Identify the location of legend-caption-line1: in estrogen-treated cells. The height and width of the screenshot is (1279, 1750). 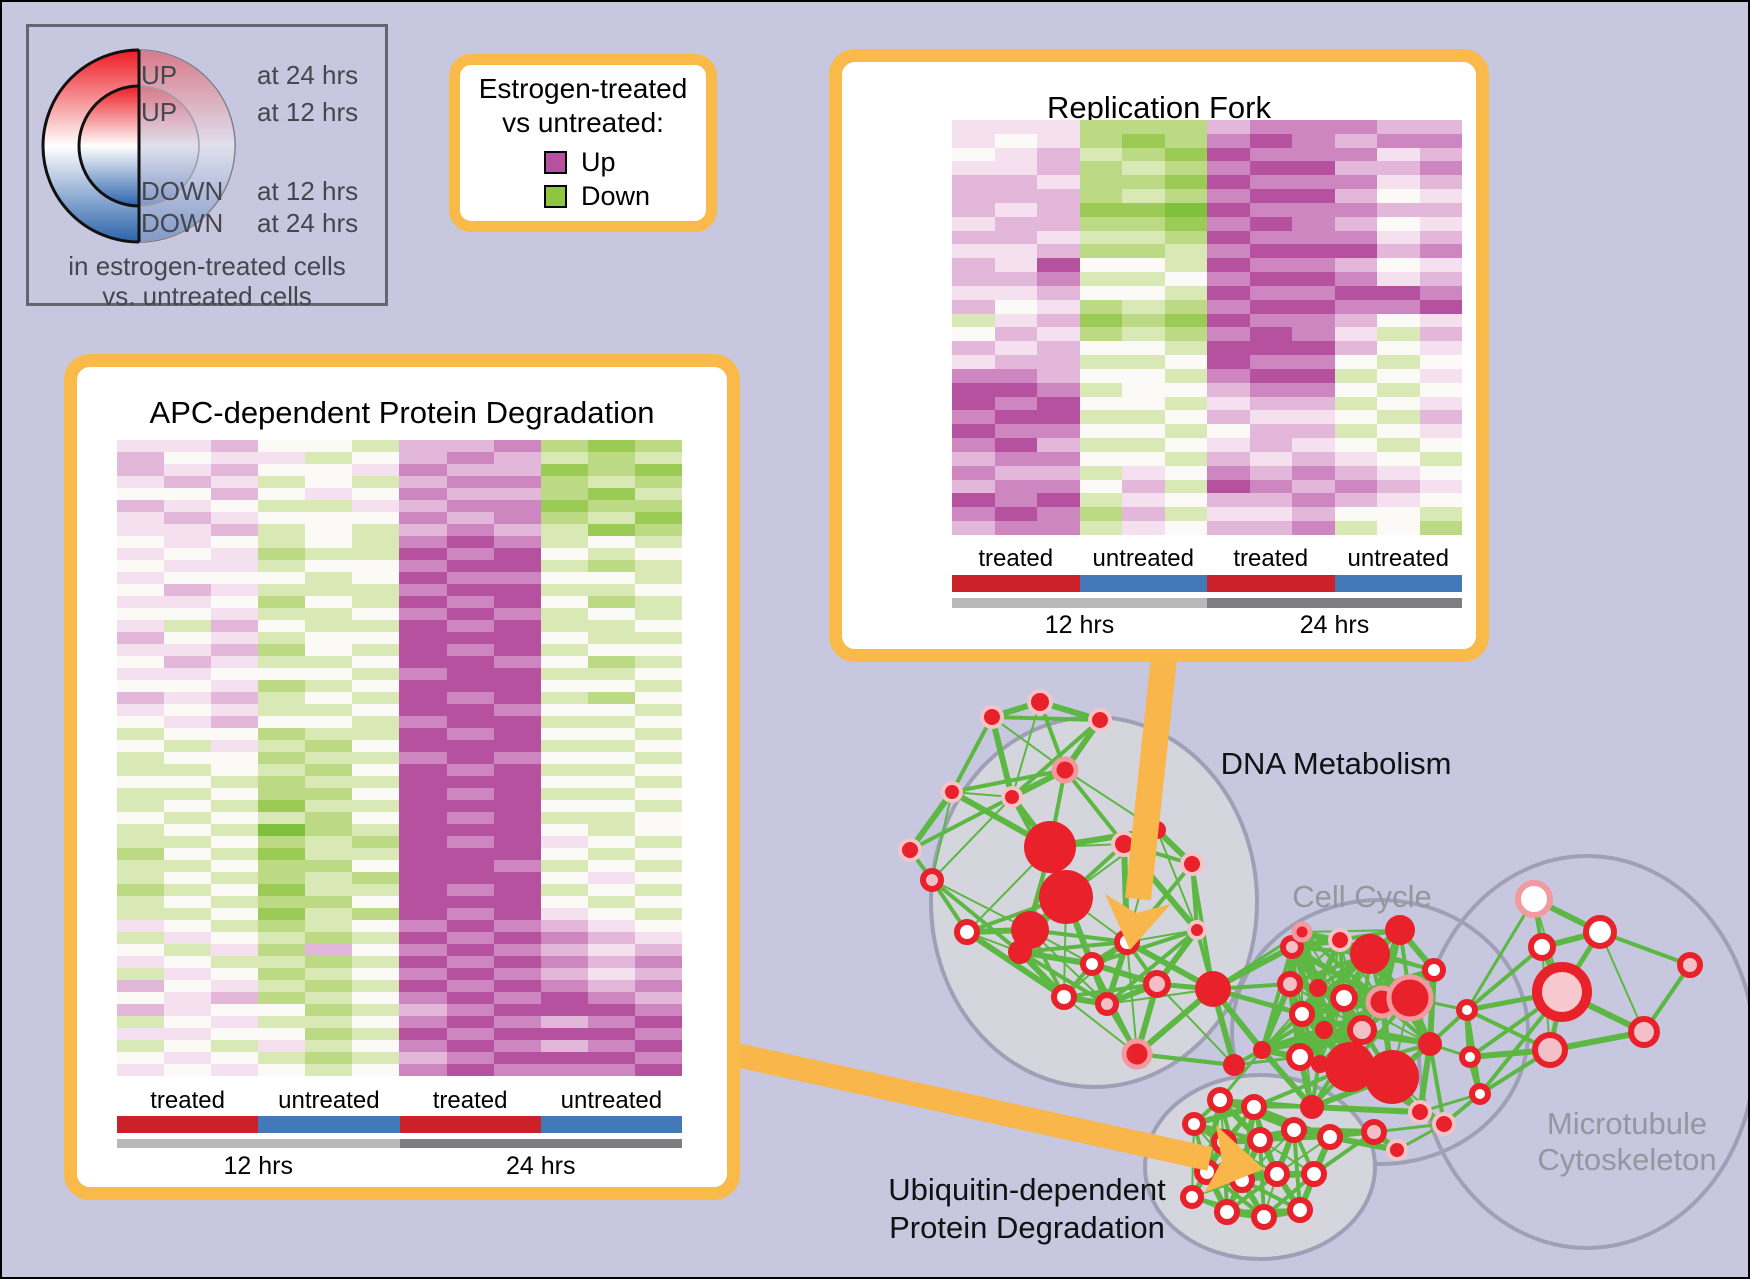
(207, 266).